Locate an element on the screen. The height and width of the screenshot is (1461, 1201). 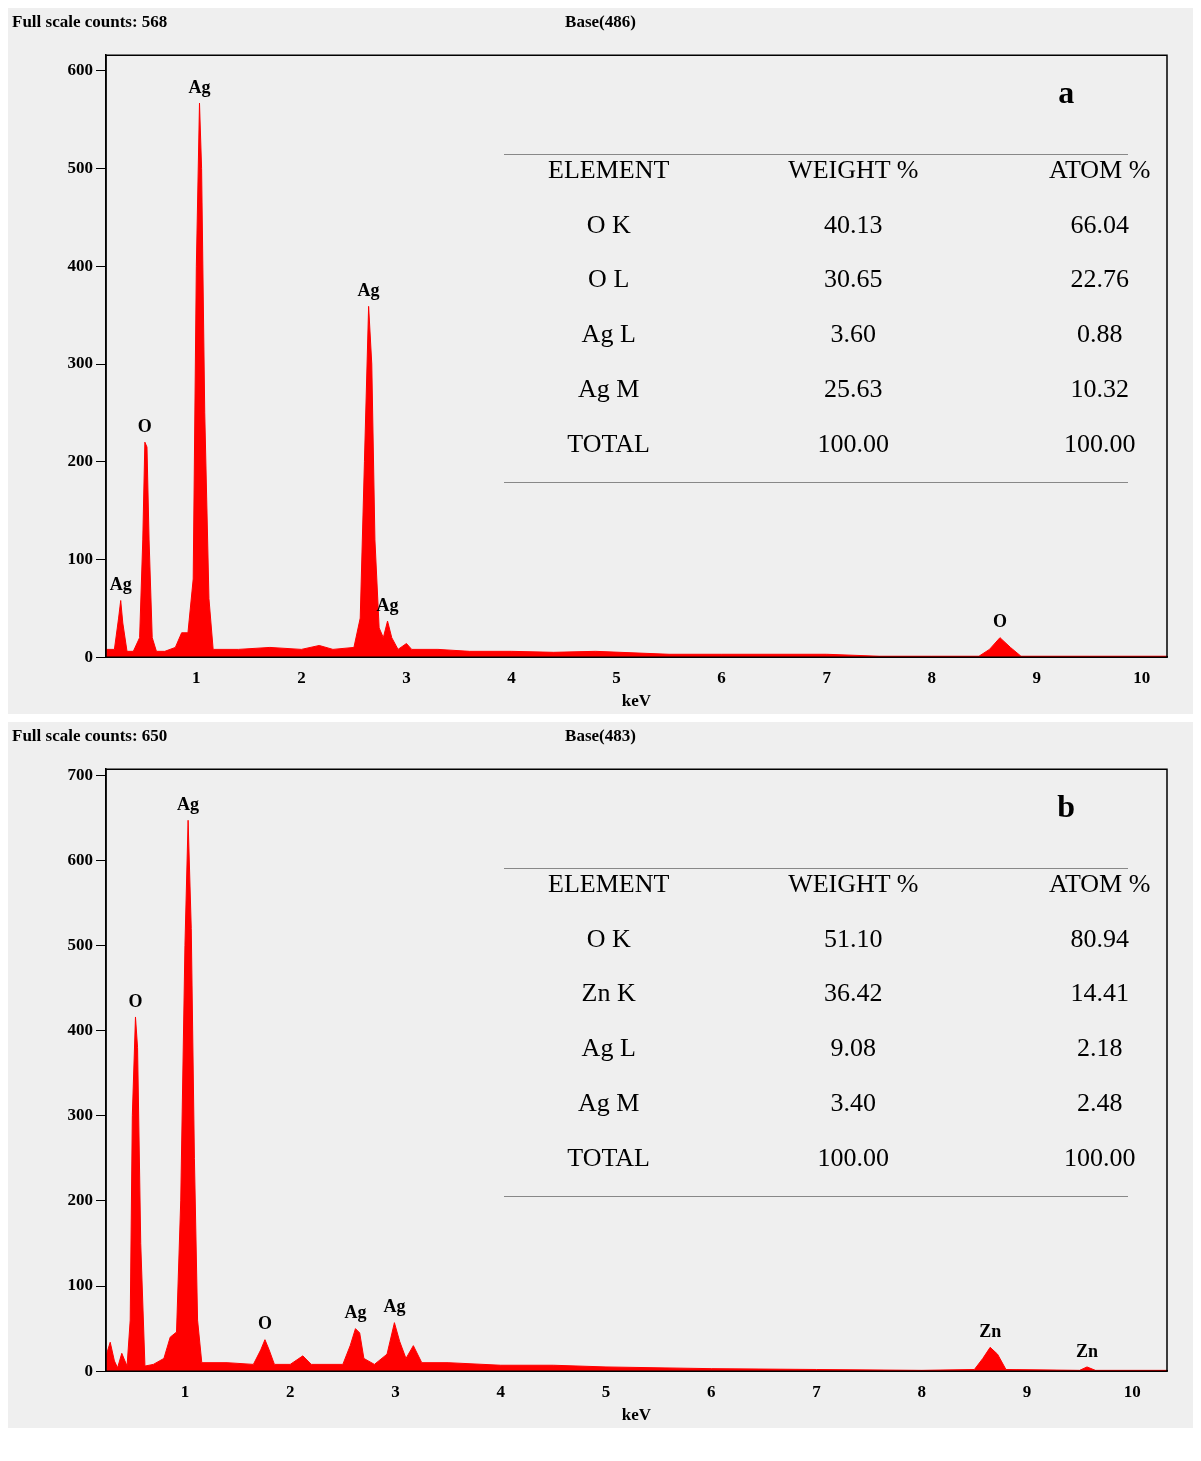
annotation: O L is located at coordinates (609, 279).